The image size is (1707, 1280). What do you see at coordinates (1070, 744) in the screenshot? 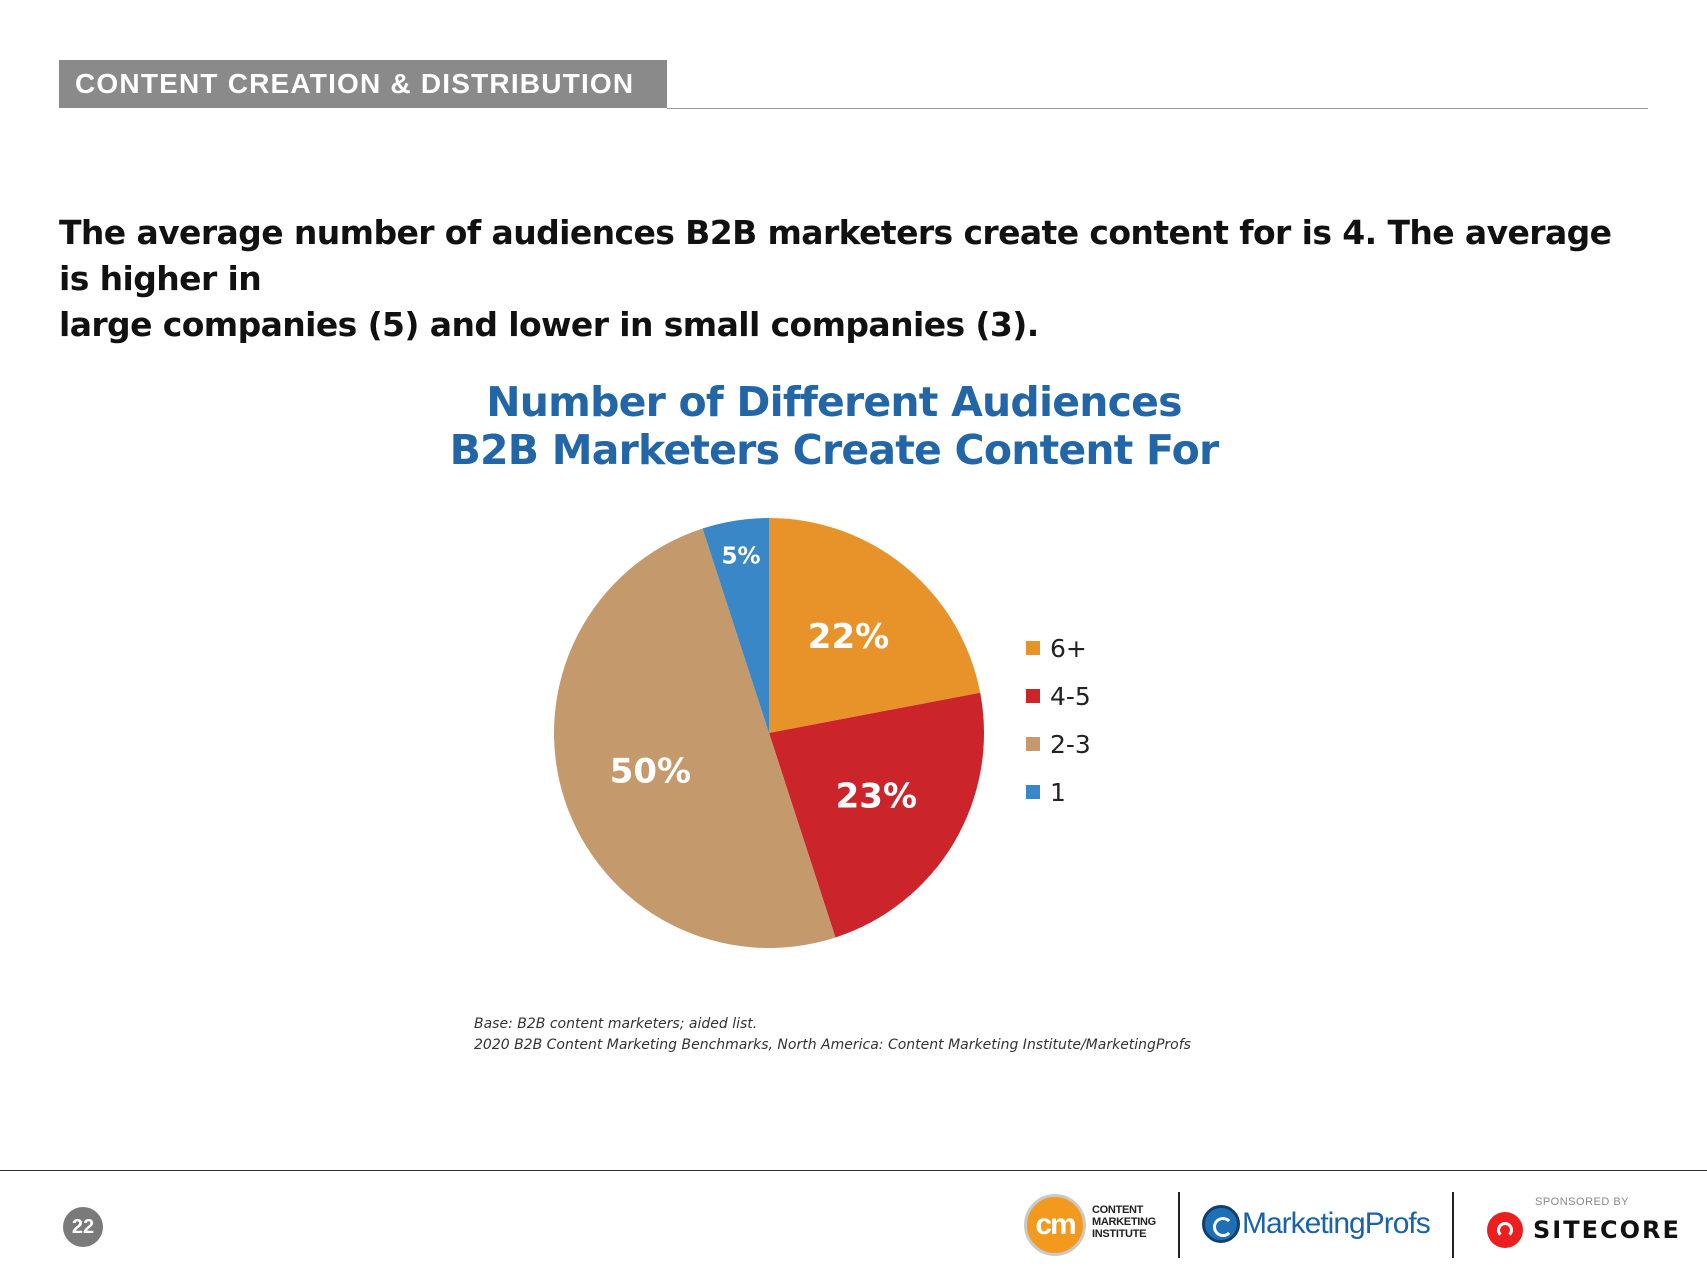
I see `legend-label: 2-3` at bounding box center [1070, 744].